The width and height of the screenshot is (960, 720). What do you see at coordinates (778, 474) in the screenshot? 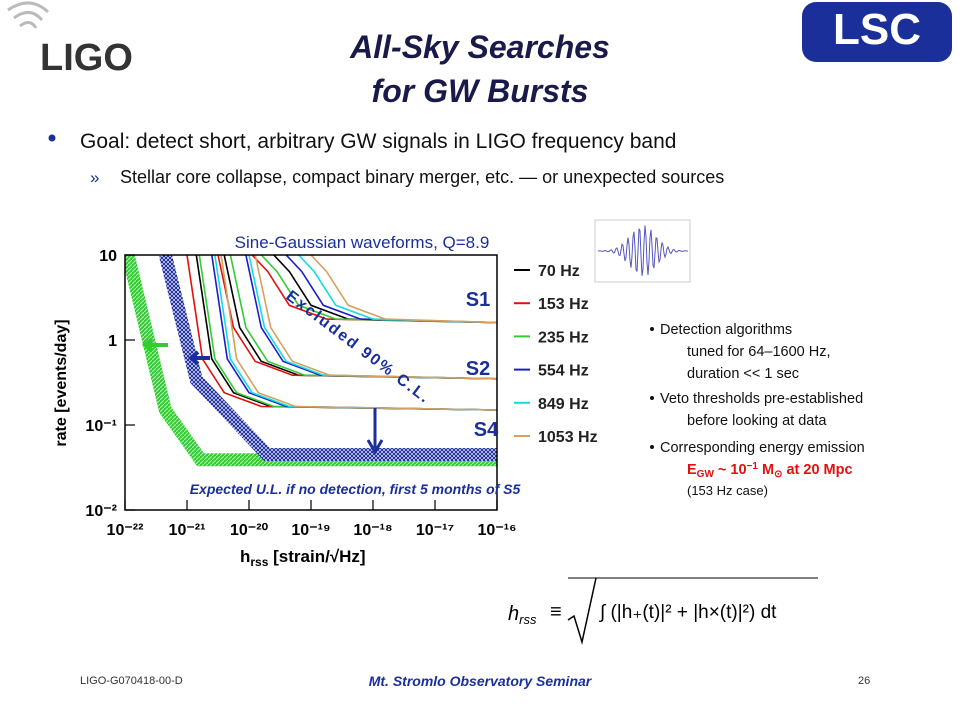
I see `energy-part: ⊙` at bounding box center [778, 474].